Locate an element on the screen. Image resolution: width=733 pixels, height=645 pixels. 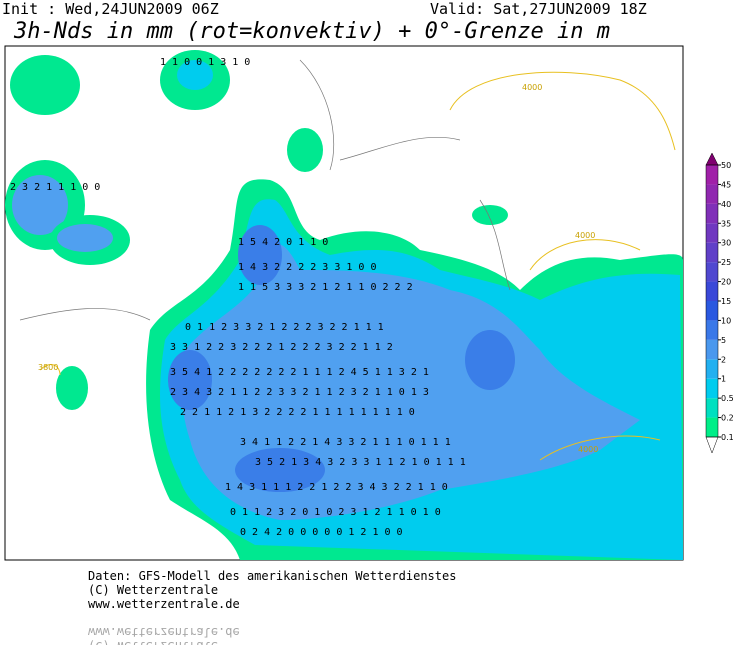
legend-label: 0.2 is located at coordinates (727, 418).